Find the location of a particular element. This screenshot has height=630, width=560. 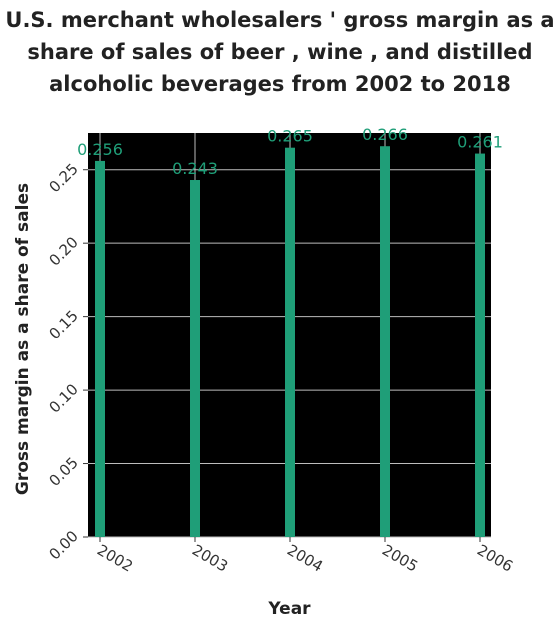

bar-2005 is located at coordinates (385, 342).